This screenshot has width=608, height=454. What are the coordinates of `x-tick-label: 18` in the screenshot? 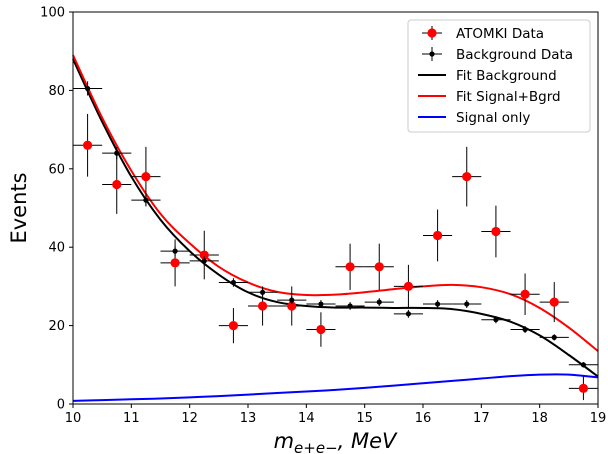 It's located at (539, 418).